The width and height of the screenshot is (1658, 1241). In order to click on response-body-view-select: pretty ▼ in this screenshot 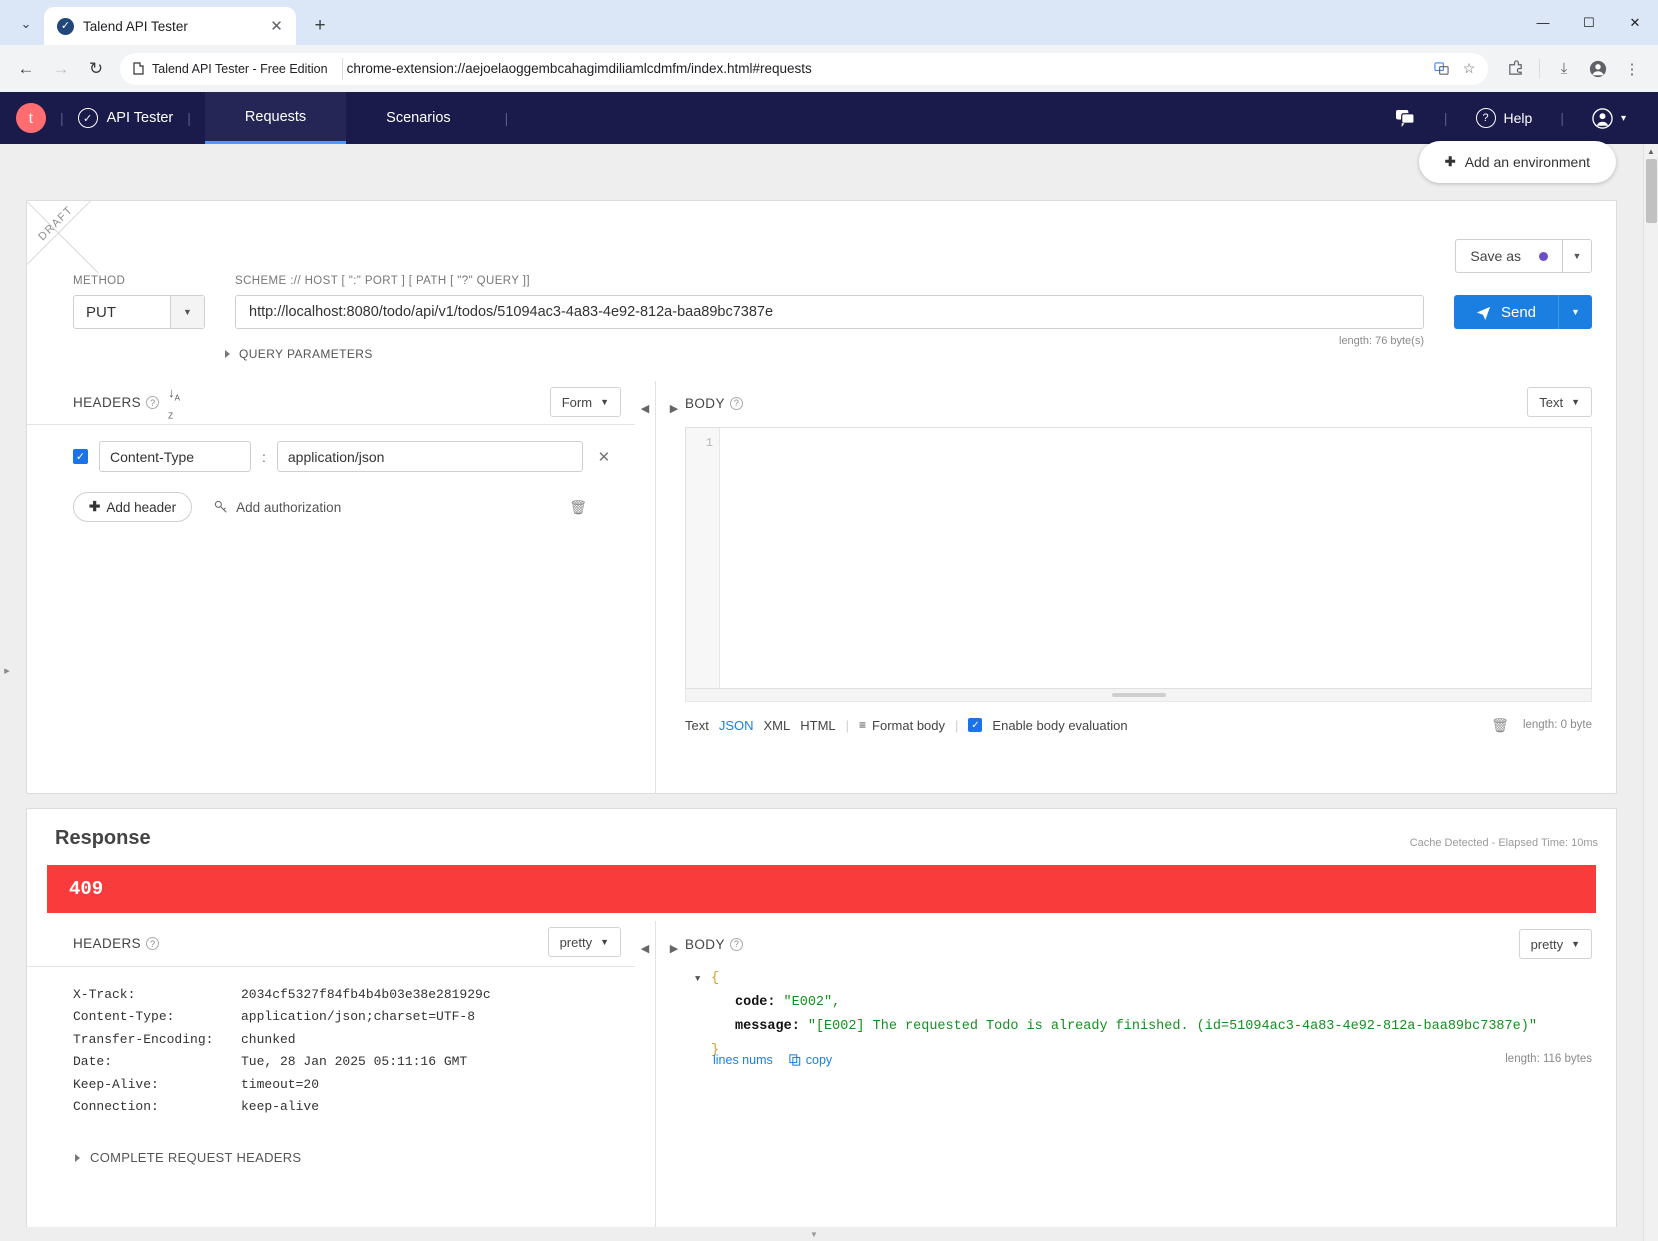, I will do `click(1555, 944)`.